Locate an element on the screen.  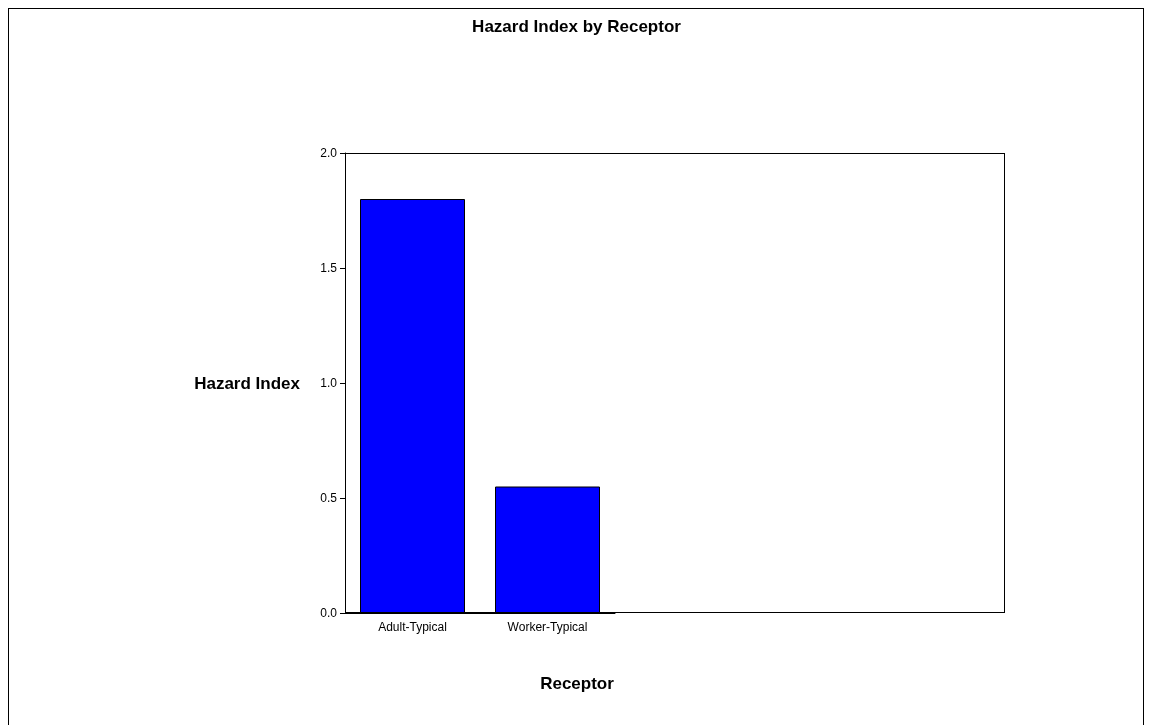
x-tick-label: Adult-Typical is located at coordinates (412, 627).